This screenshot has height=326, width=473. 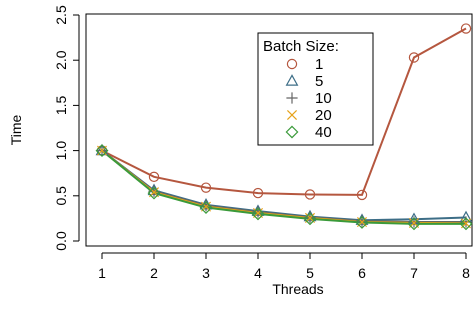 What do you see at coordinates (362, 273) in the screenshot?
I see `x-tick-label: 6` at bounding box center [362, 273].